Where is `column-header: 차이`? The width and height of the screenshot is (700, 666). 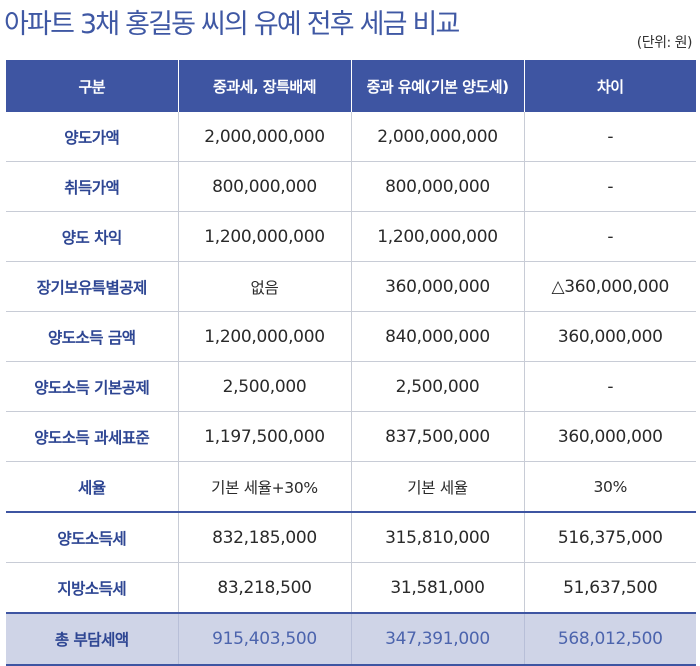 column-header: 차이 is located at coordinates (609, 86).